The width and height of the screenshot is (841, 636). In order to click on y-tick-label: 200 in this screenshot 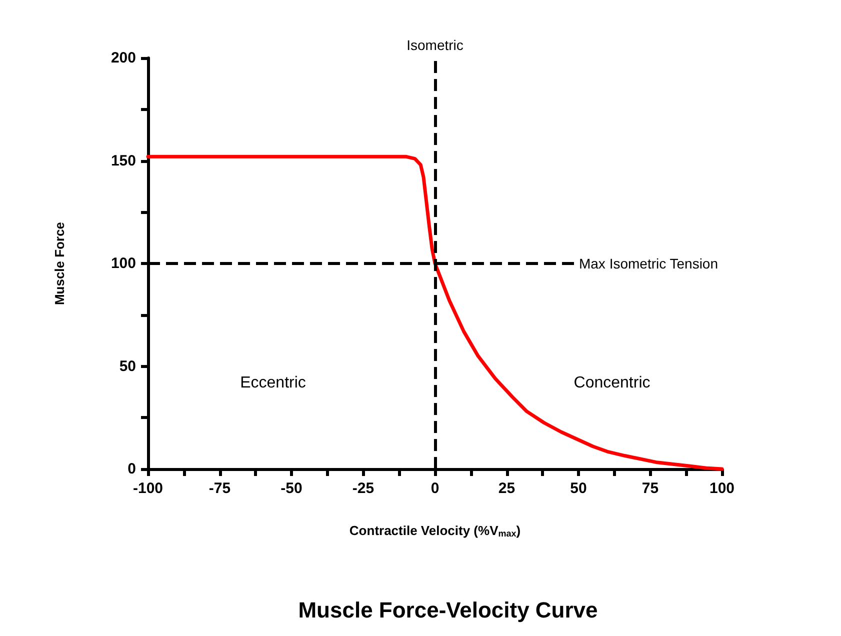, I will do `click(123, 58)`.